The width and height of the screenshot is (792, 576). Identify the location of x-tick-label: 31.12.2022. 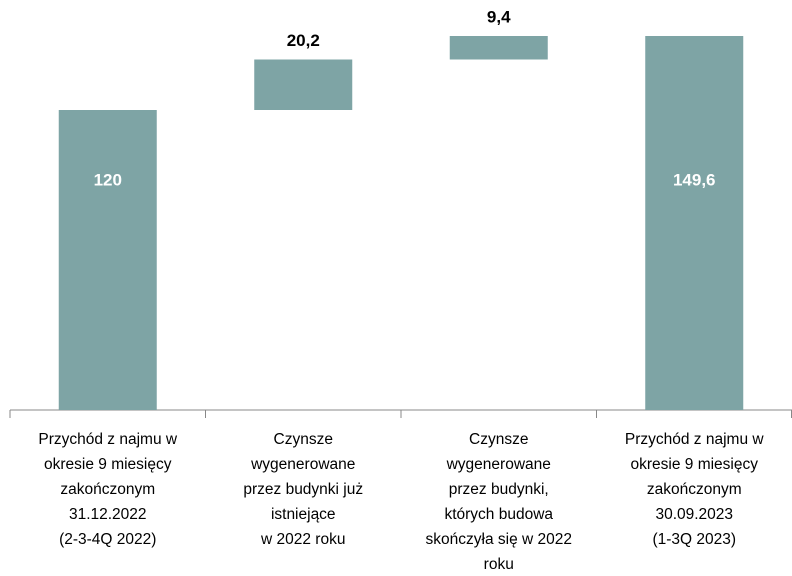
(108, 514).